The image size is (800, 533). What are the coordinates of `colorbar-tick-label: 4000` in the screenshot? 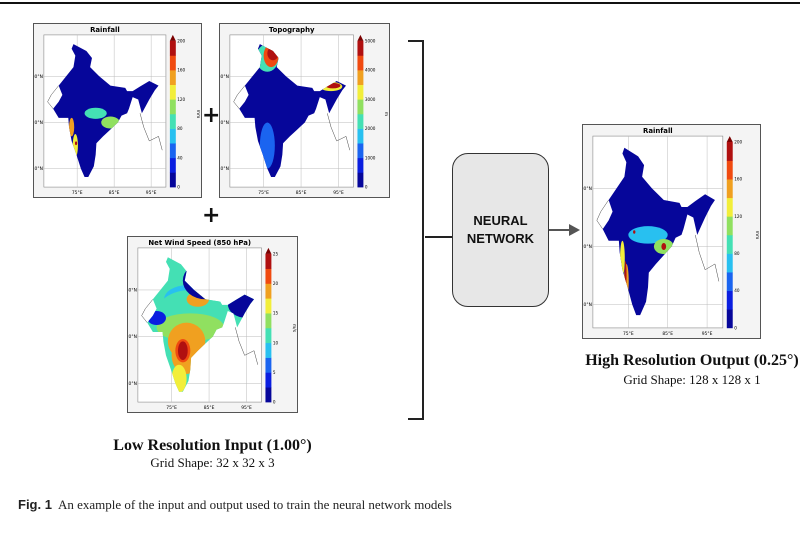 It's located at (370, 70).